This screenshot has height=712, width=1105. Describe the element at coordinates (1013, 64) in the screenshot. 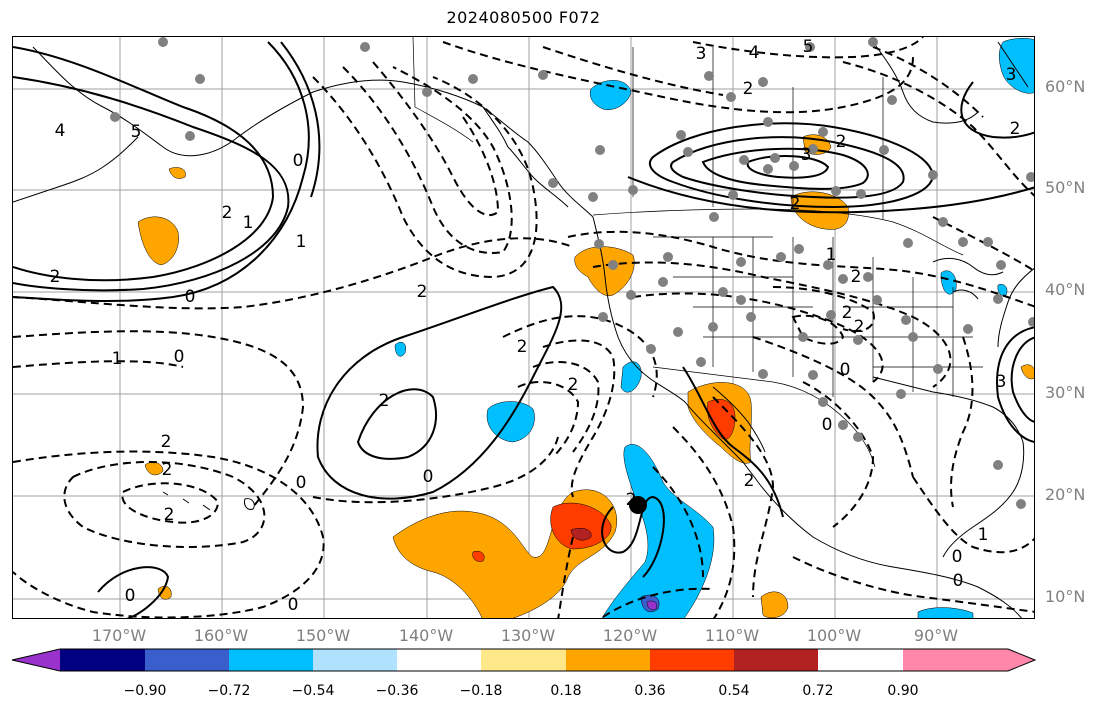

I see `greenland-edge` at that location.